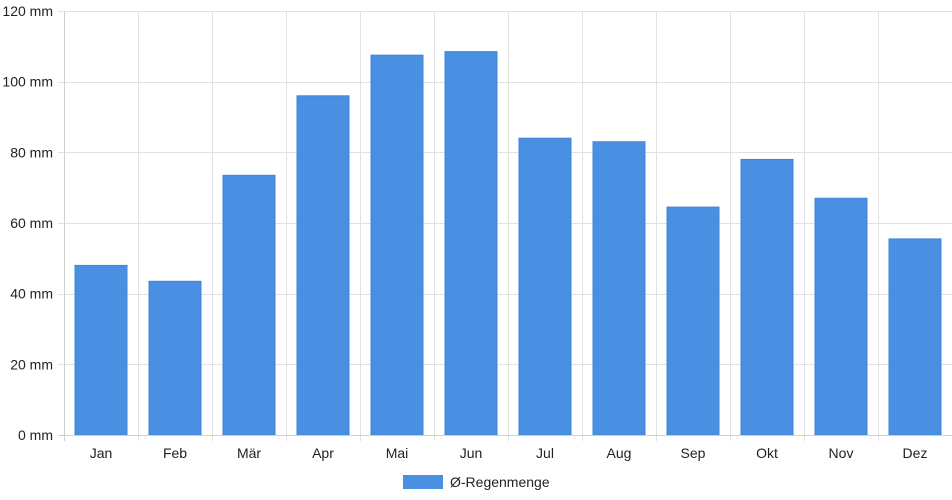 The width and height of the screenshot is (952, 500). What do you see at coordinates (175, 453) in the screenshot?
I see `x-tick-label: Feb` at bounding box center [175, 453].